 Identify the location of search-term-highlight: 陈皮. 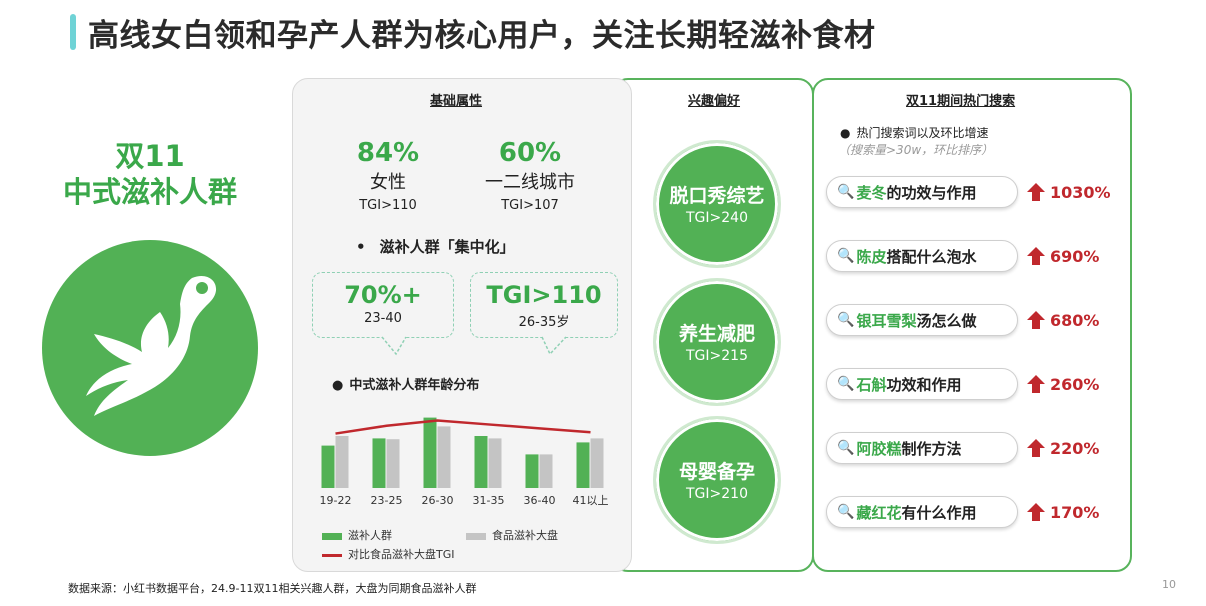
(871, 256).